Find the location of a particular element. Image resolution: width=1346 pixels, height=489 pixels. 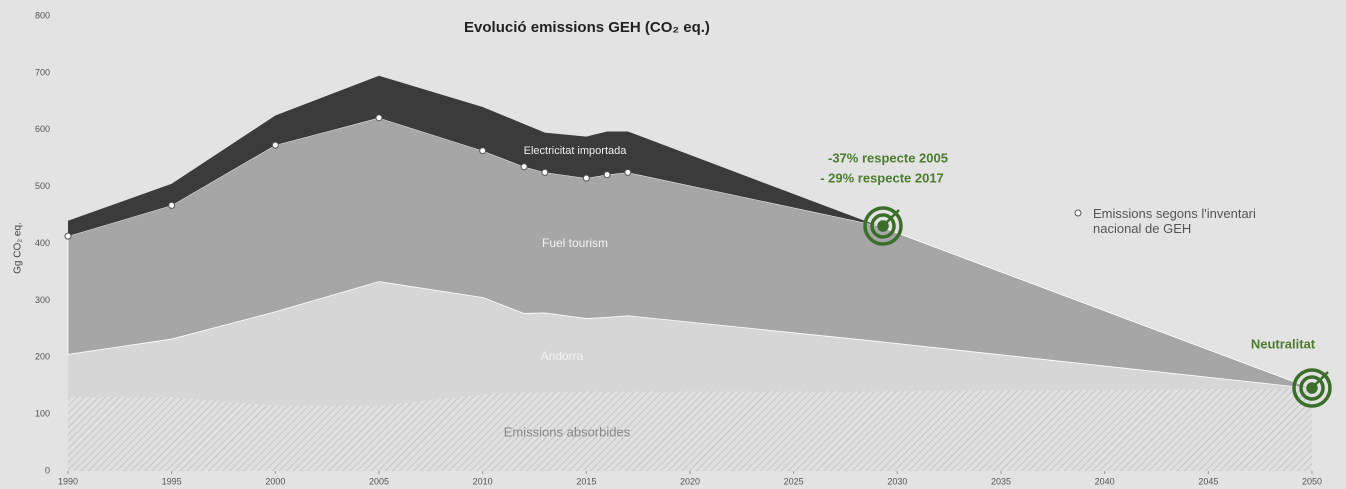

area-label: Andorra is located at coordinates (562, 356).